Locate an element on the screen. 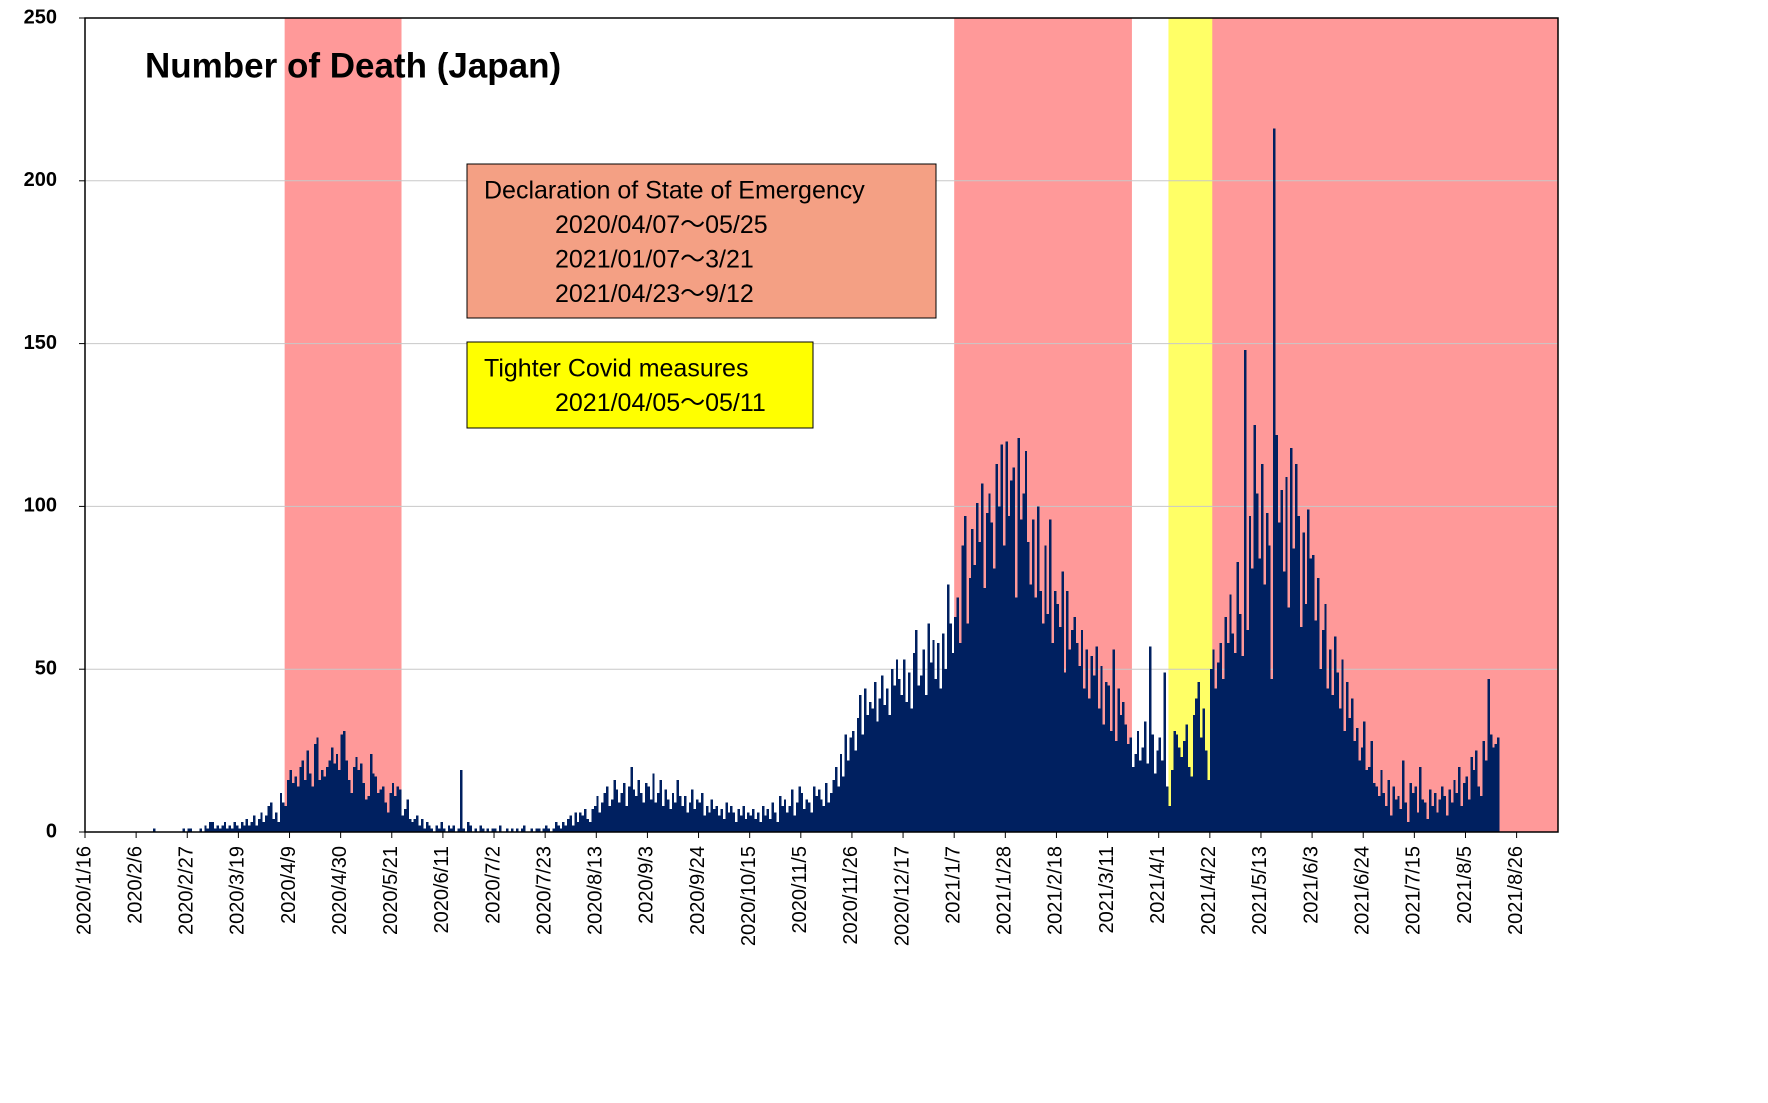  x-tick-label: 2020/9/3 is located at coordinates (647, 885).